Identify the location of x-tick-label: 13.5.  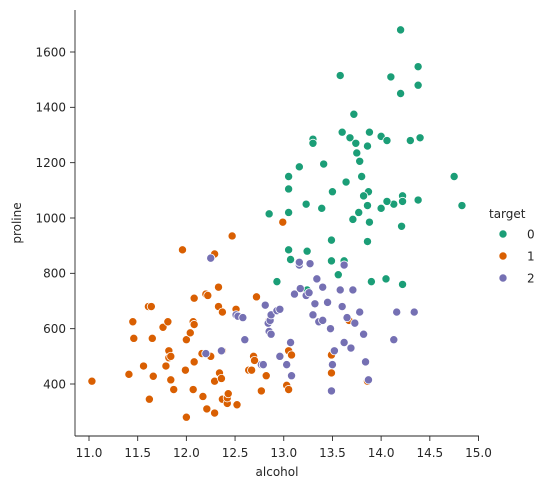
(332, 453).